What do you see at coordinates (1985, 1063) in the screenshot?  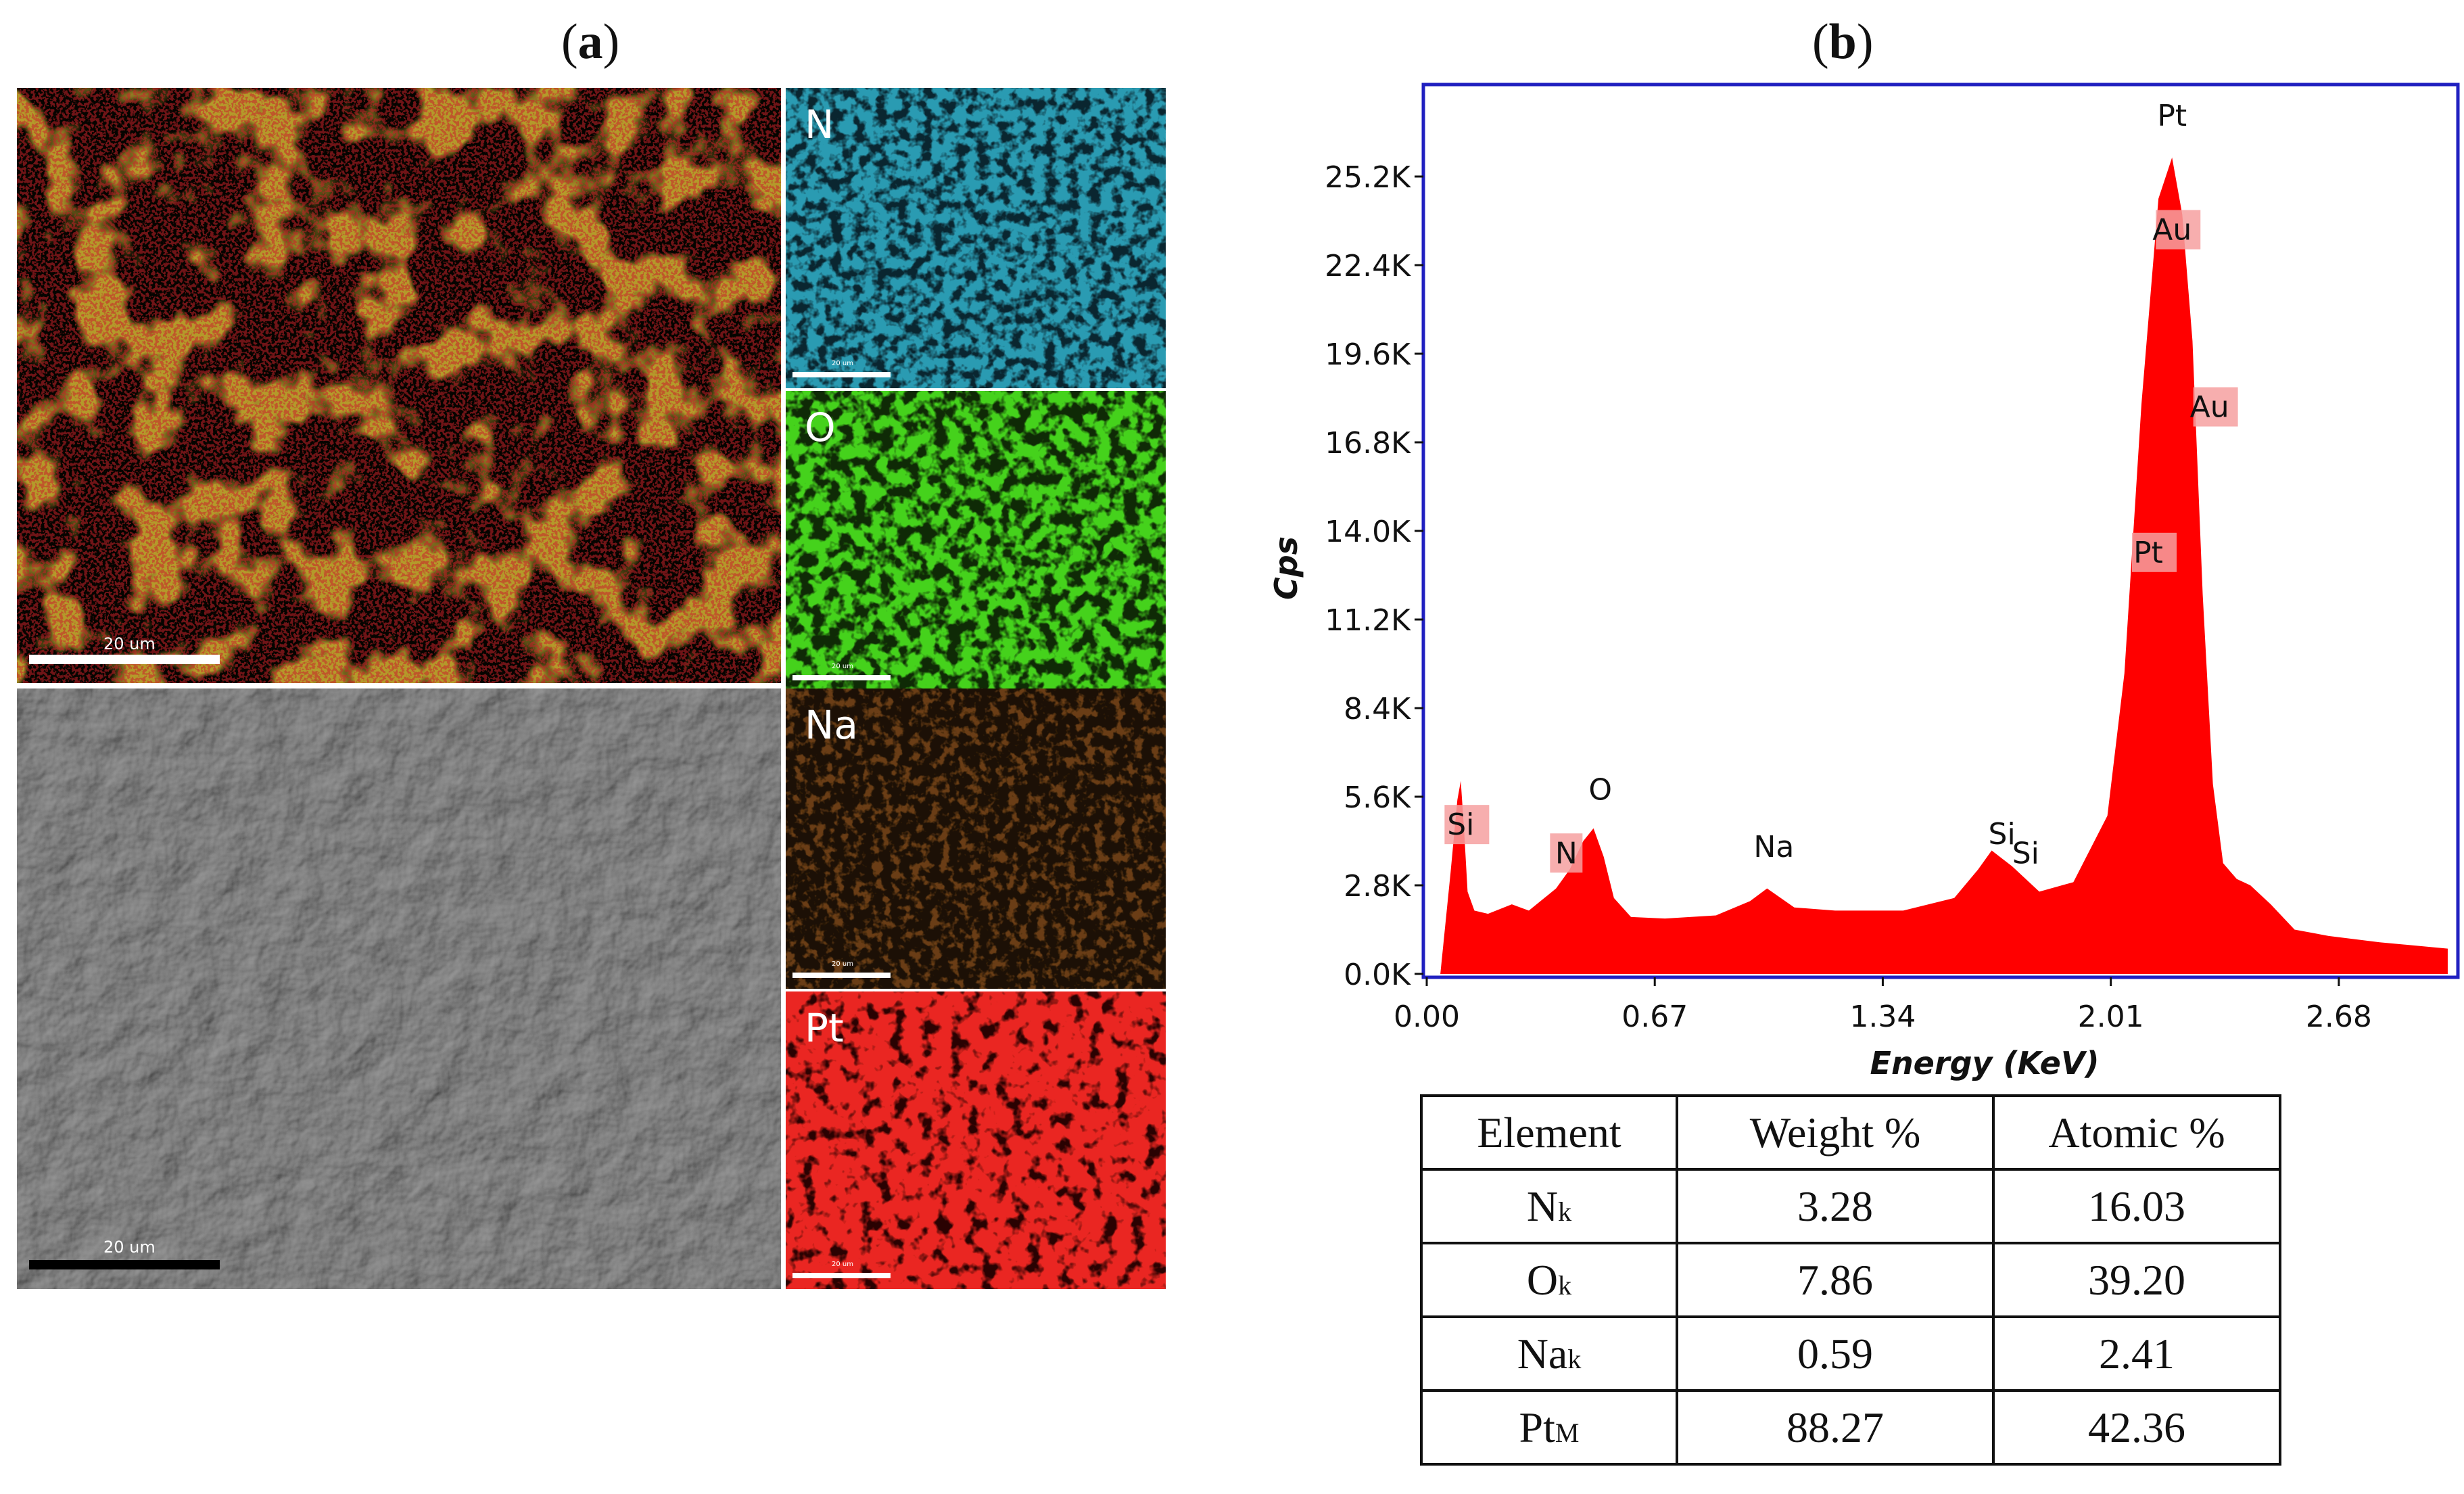 I see `x-axis-label: Energy (KeV)` at bounding box center [1985, 1063].